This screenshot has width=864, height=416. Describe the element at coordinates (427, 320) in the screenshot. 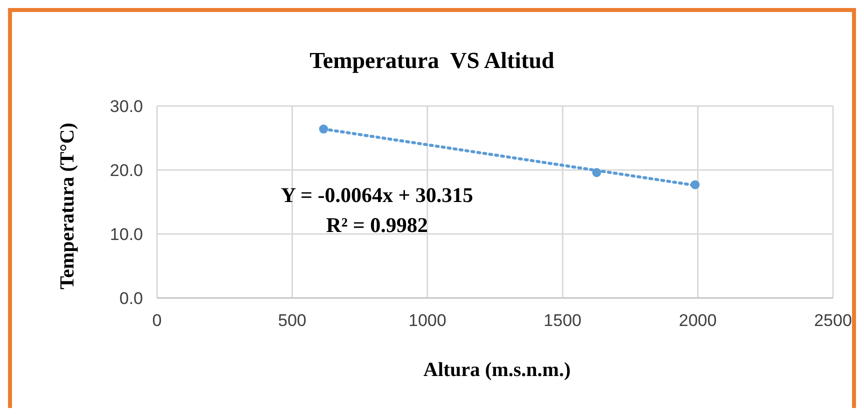

I see `x-tick-label: 1000` at that location.